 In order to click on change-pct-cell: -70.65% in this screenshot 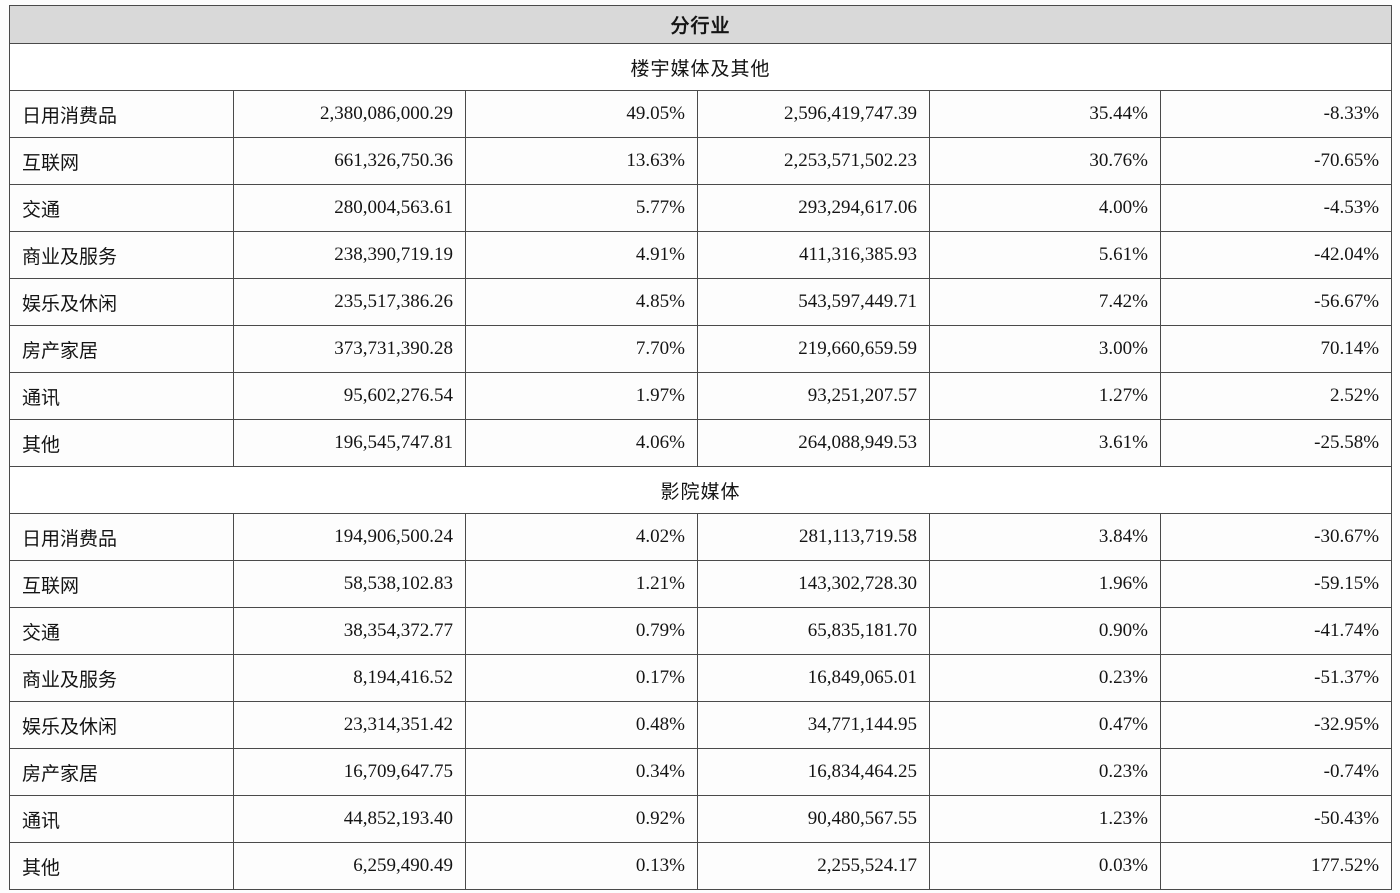, I will do `click(1276, 161)`.